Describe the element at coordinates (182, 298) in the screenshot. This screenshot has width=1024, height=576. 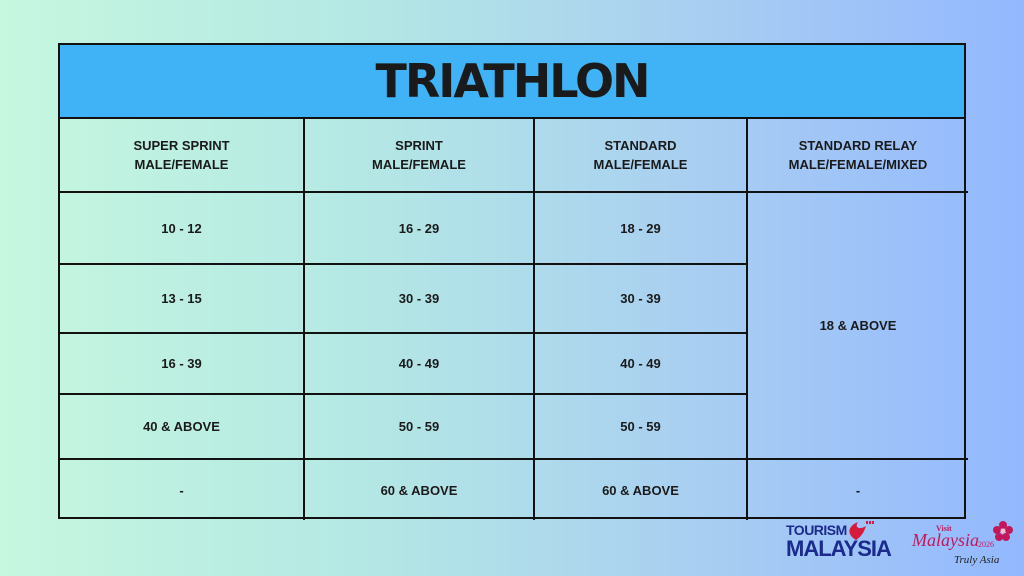
I see `table-cell: 13 - 15` at that location.